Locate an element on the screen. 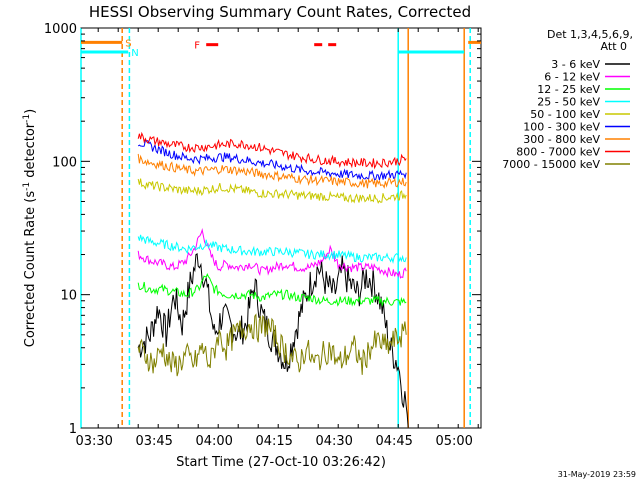 The width and height of the screenshot is (640, 480). flare-label: F is located at coordinates (197, 46).